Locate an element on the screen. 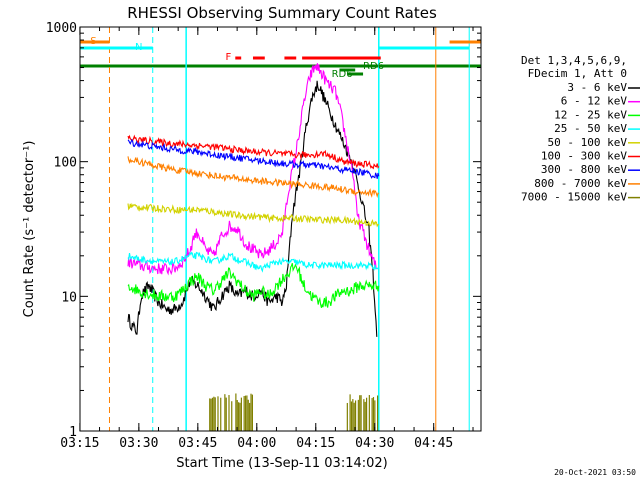 Image resolution: width=640 pixels, height=480 pixels. y-tick-label: 1 is located at coordinates (73, 432).